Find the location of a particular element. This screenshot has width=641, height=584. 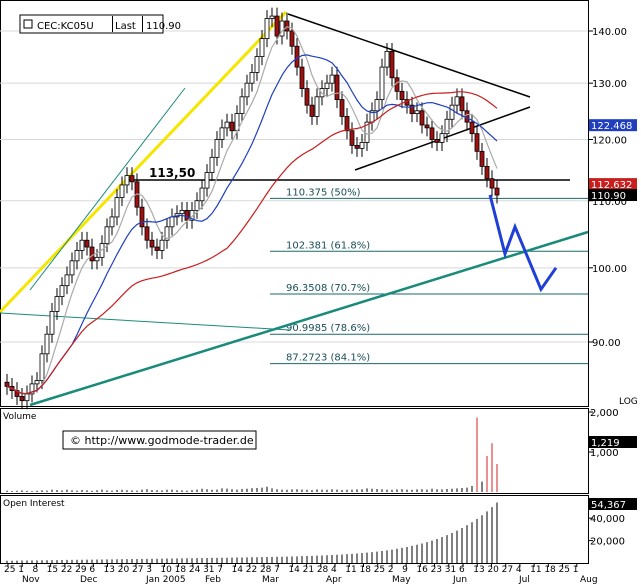

volume-tick-label-1: 1,000 is located at coordinates (604, 453).